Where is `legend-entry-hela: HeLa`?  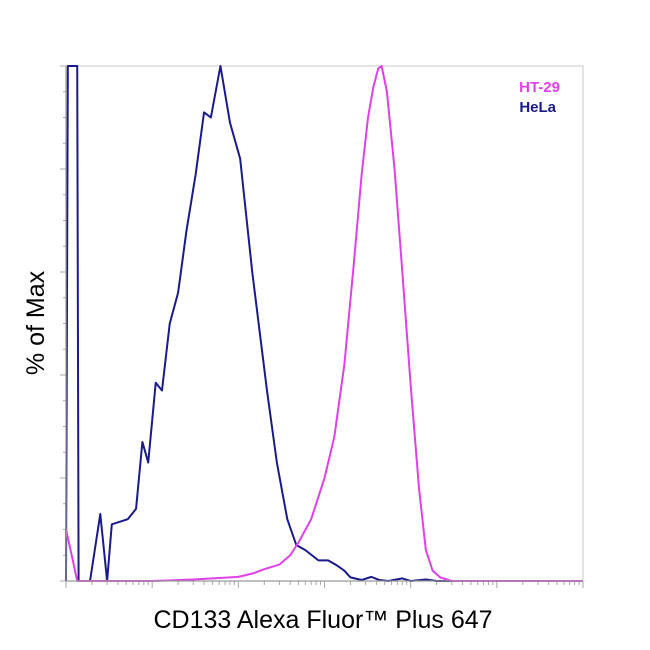
legend-entry-hela: HeLa is located at coordinates (537, 107).